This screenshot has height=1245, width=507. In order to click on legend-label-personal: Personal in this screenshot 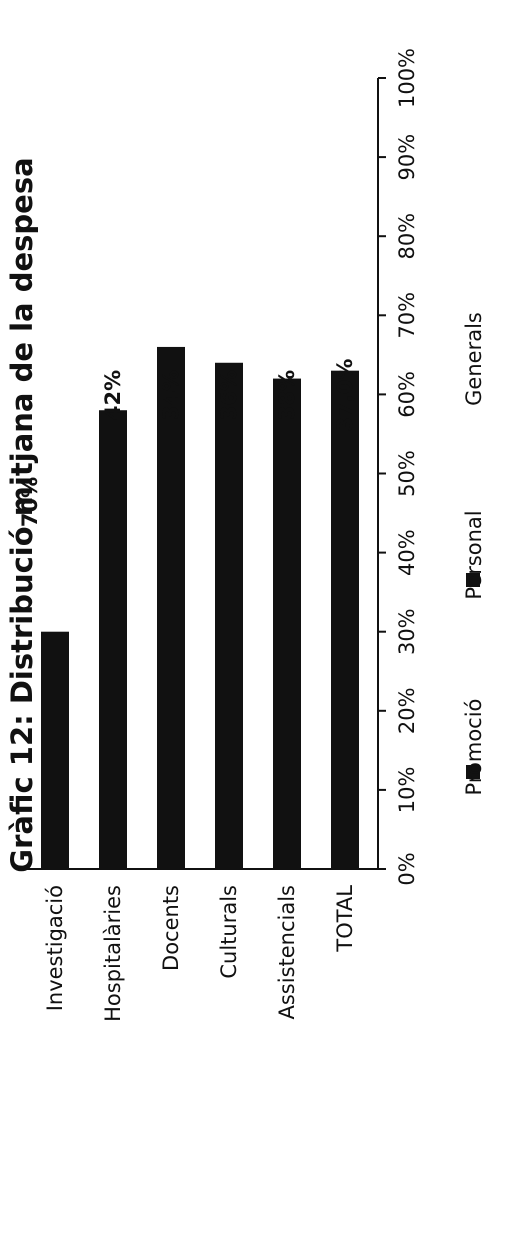, I will do `click(474, 554)`.